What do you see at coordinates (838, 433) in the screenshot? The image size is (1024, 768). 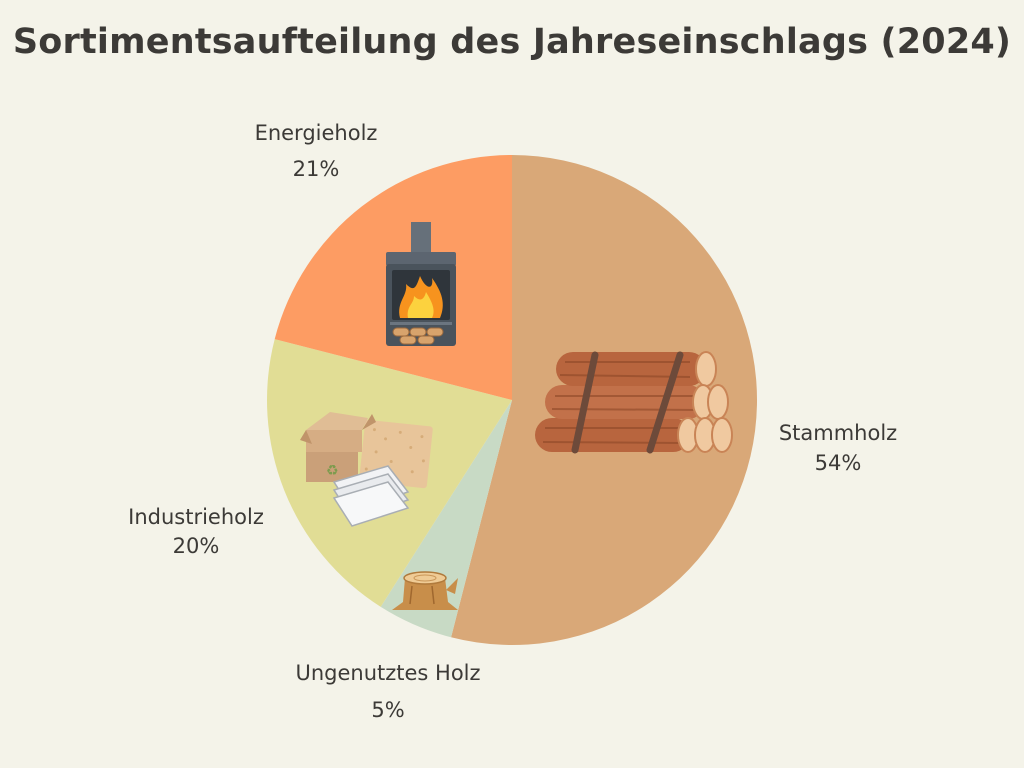 I see `slice-name-label: Stammholz` at bounding box center [838, 433].